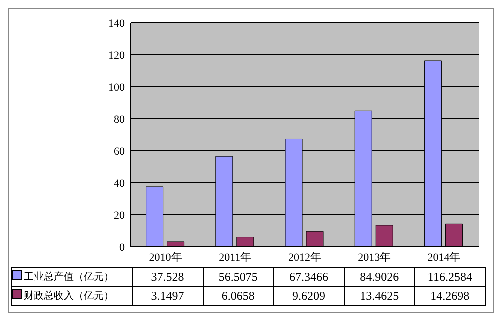  I want to click on y-tick-label: 40, so click(120, 184).